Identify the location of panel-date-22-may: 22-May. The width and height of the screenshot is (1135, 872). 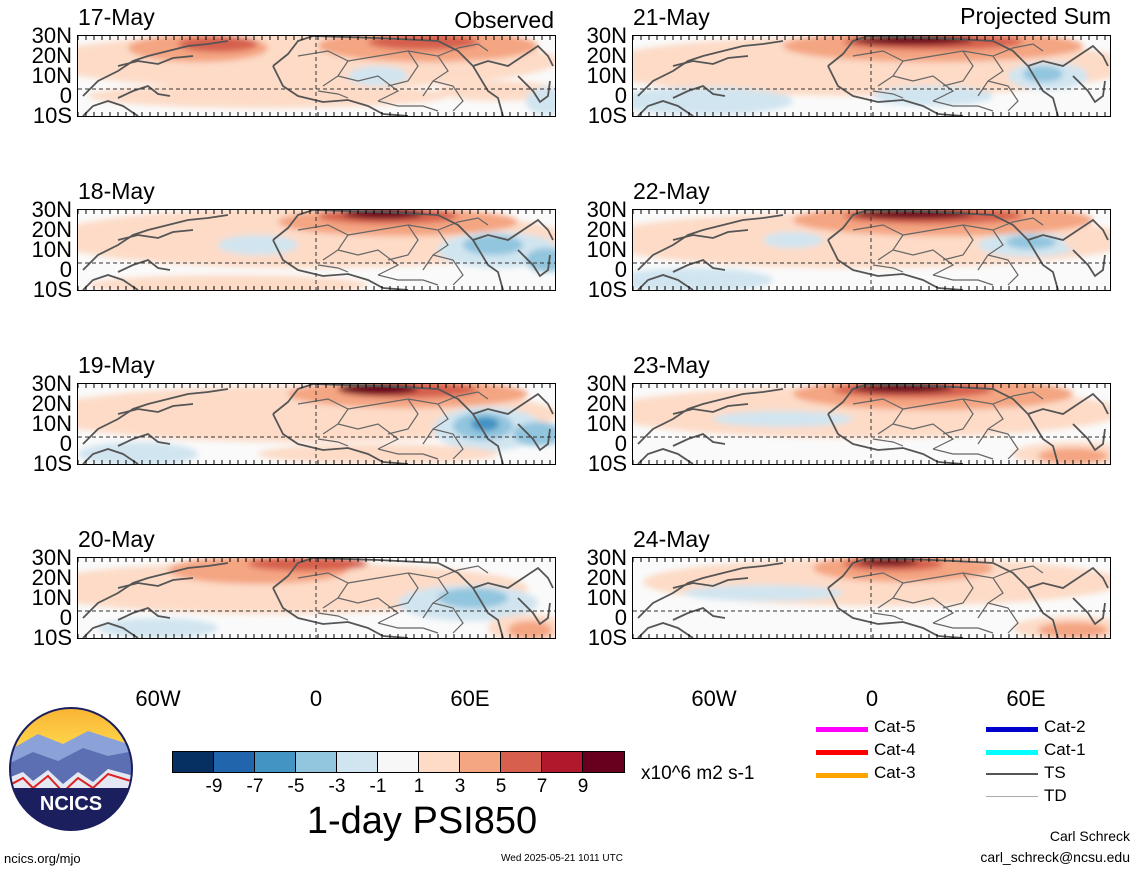
(671, 191).